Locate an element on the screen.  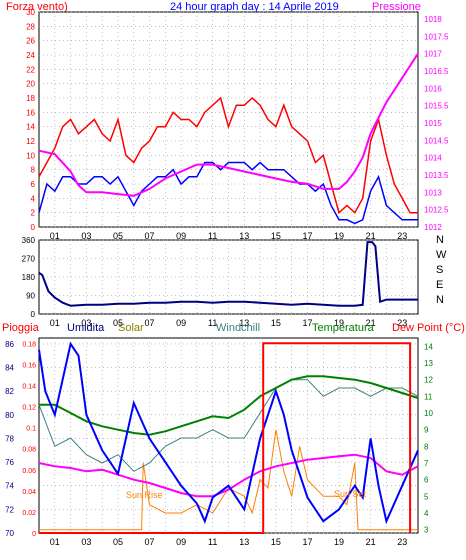
rain-y-tick: 0.12 is located at coordinates (29, 408).